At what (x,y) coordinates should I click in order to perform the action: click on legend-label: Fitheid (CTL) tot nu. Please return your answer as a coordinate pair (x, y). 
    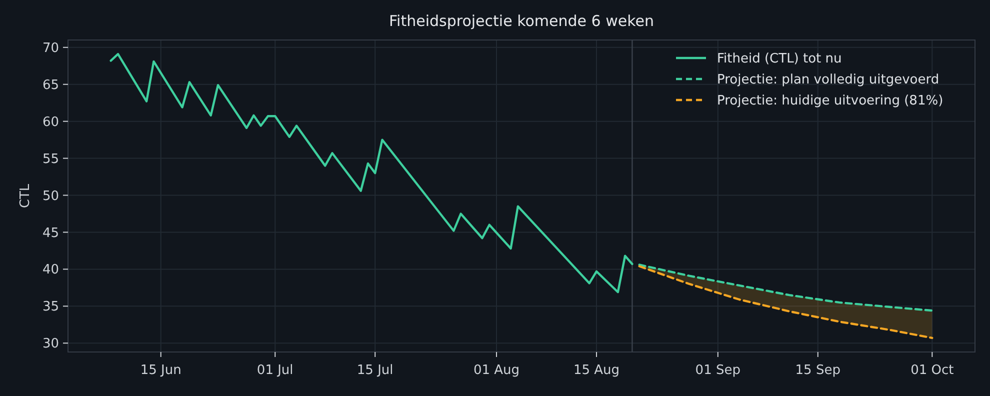
    Looking at the image, I should click on (779, 59).